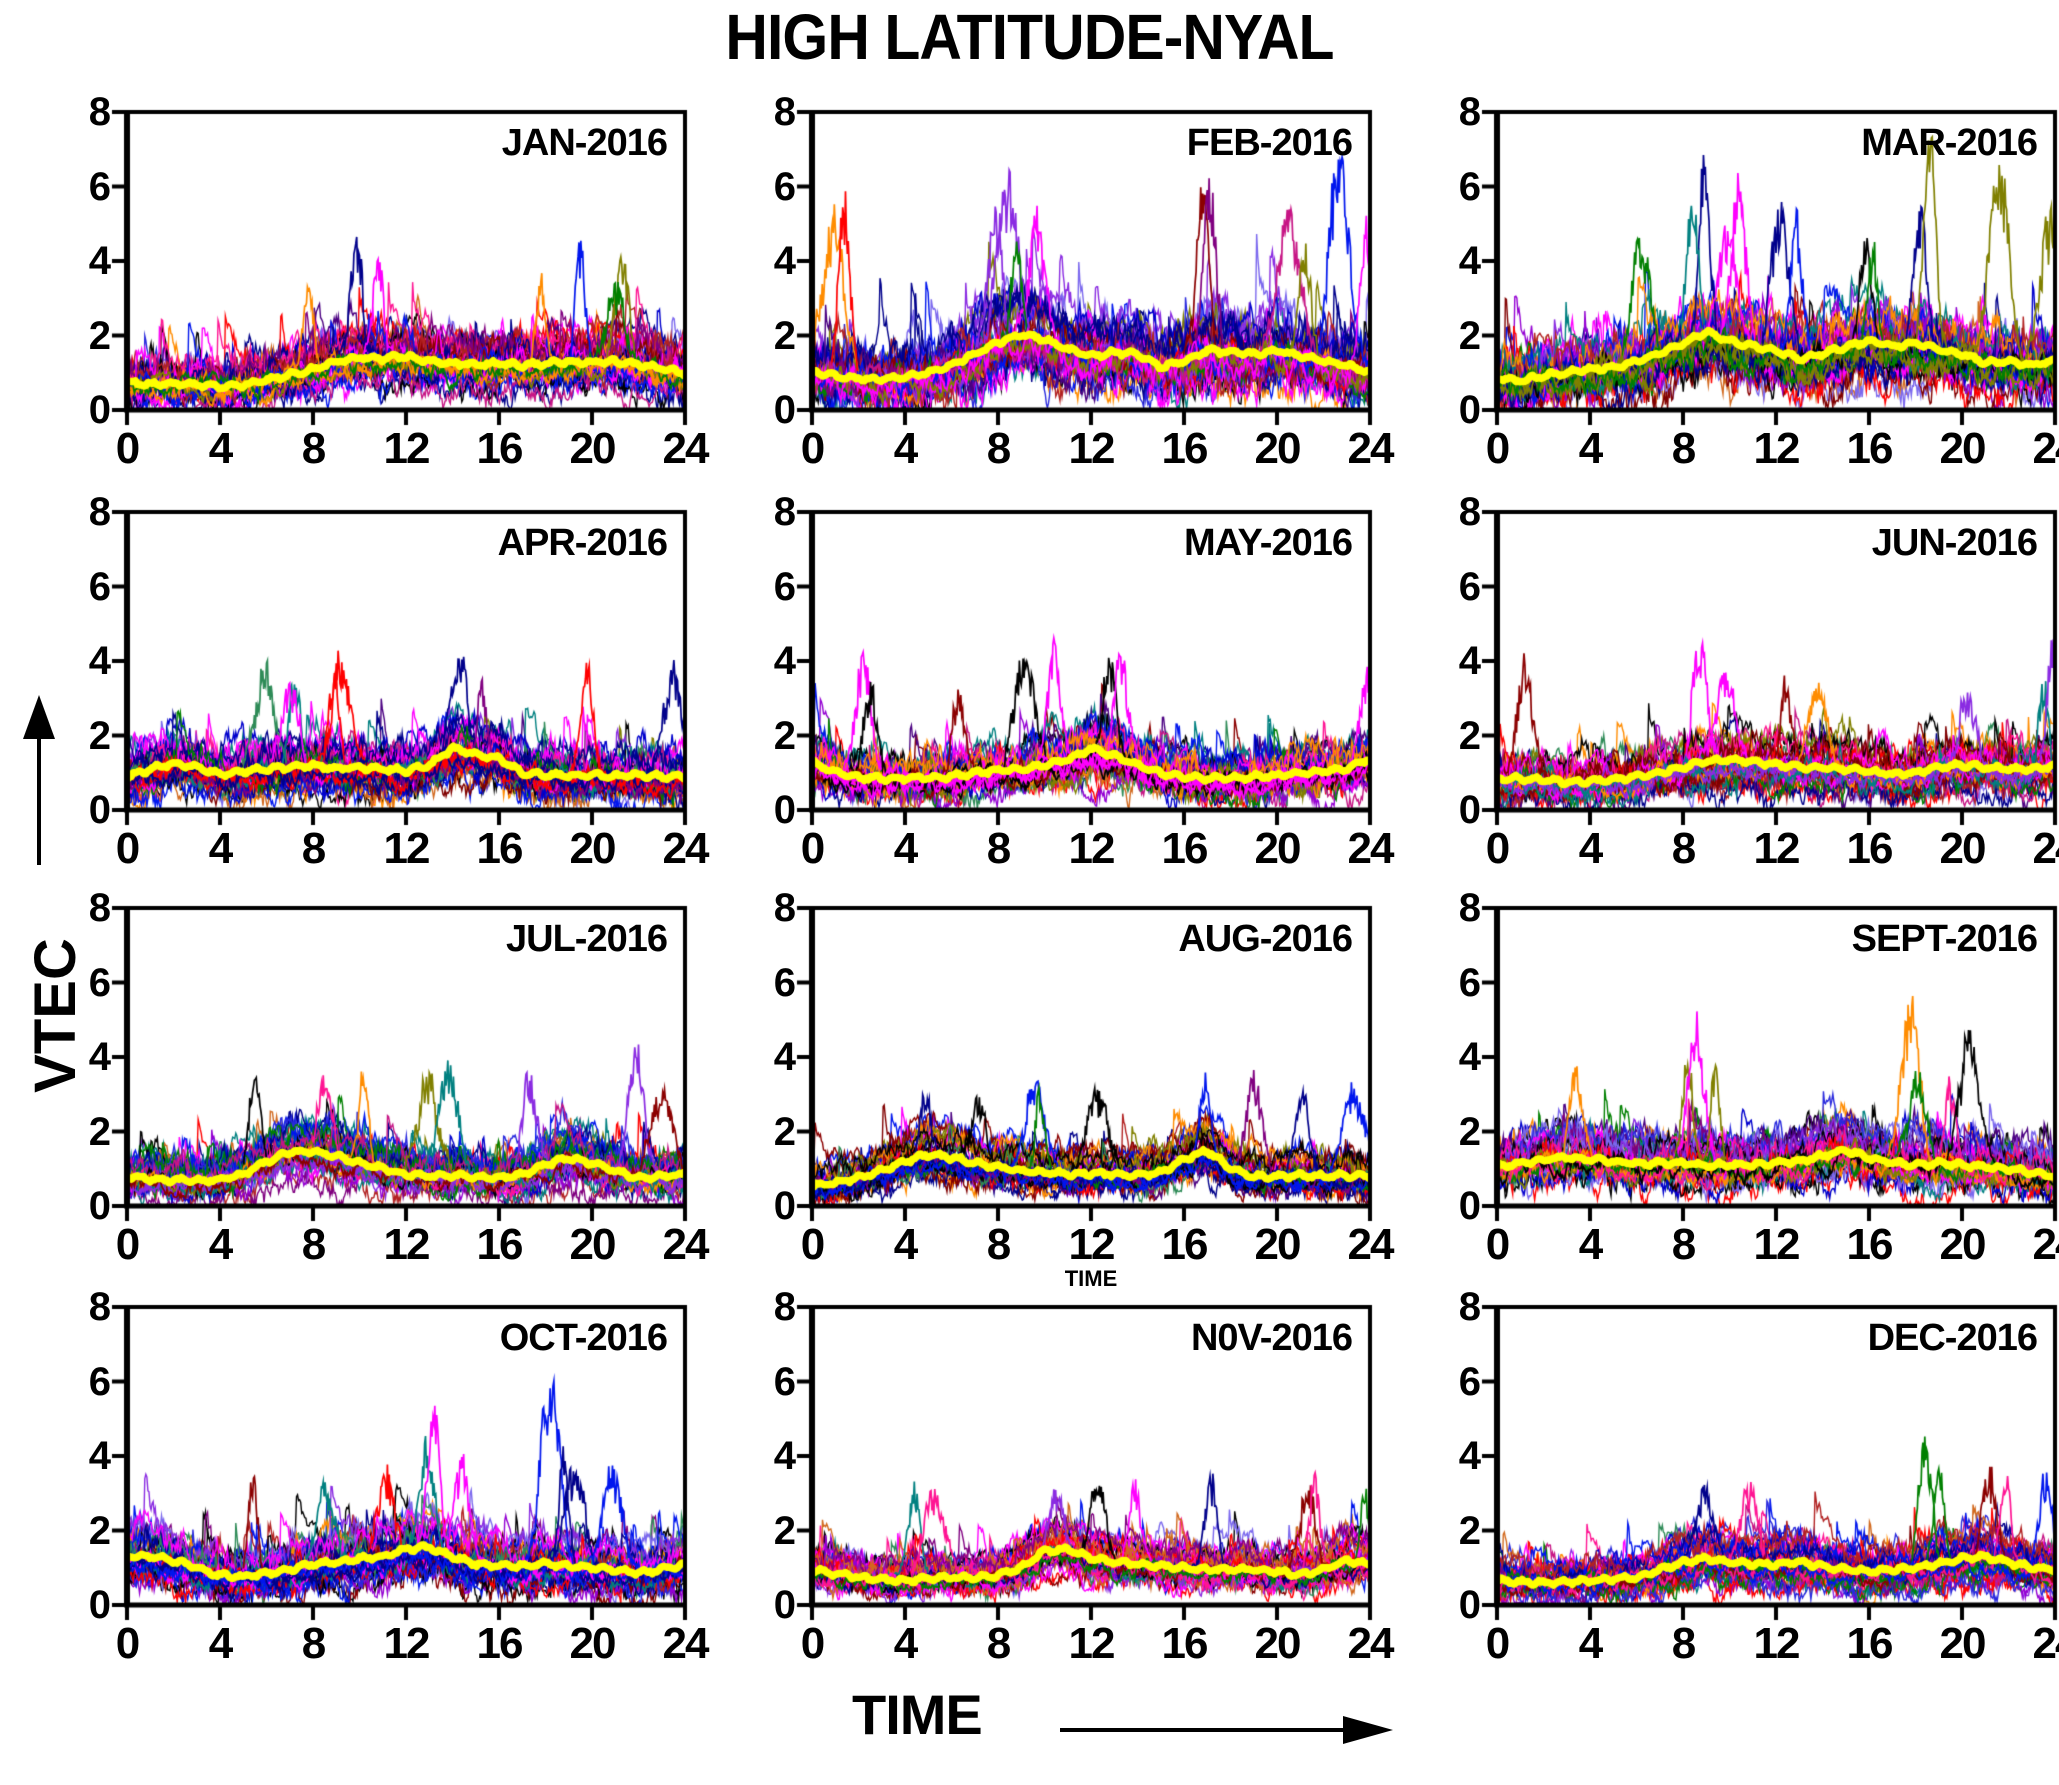 This screenshot has width=2059, height=1785. What do you see at coordinates (917, 1714) in the screenshot?
I see `x-axis-title: TIME` at bounding box center [917, 1714].